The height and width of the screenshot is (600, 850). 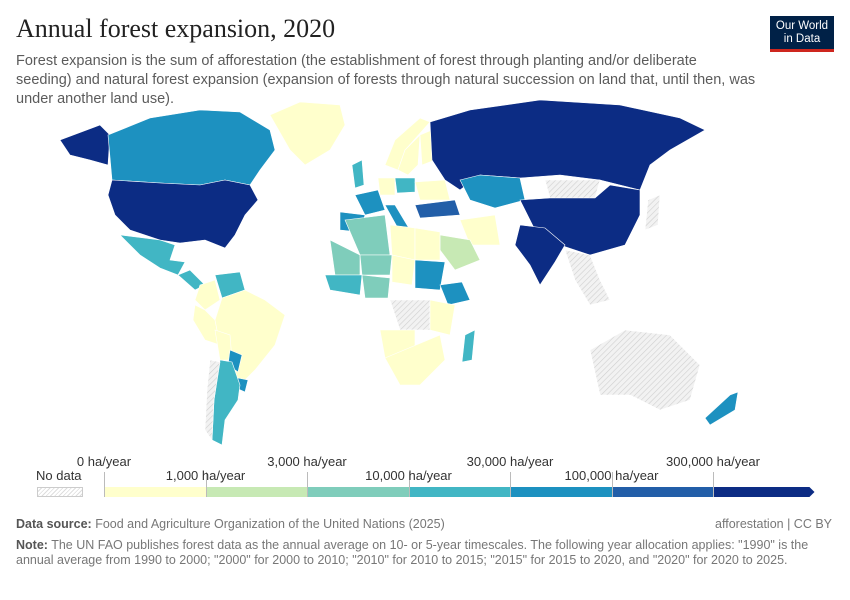 What do you see at coordinates (455, 293) in the screenshot?
I see `country-ethiopia` at bounding box center [455, 293].